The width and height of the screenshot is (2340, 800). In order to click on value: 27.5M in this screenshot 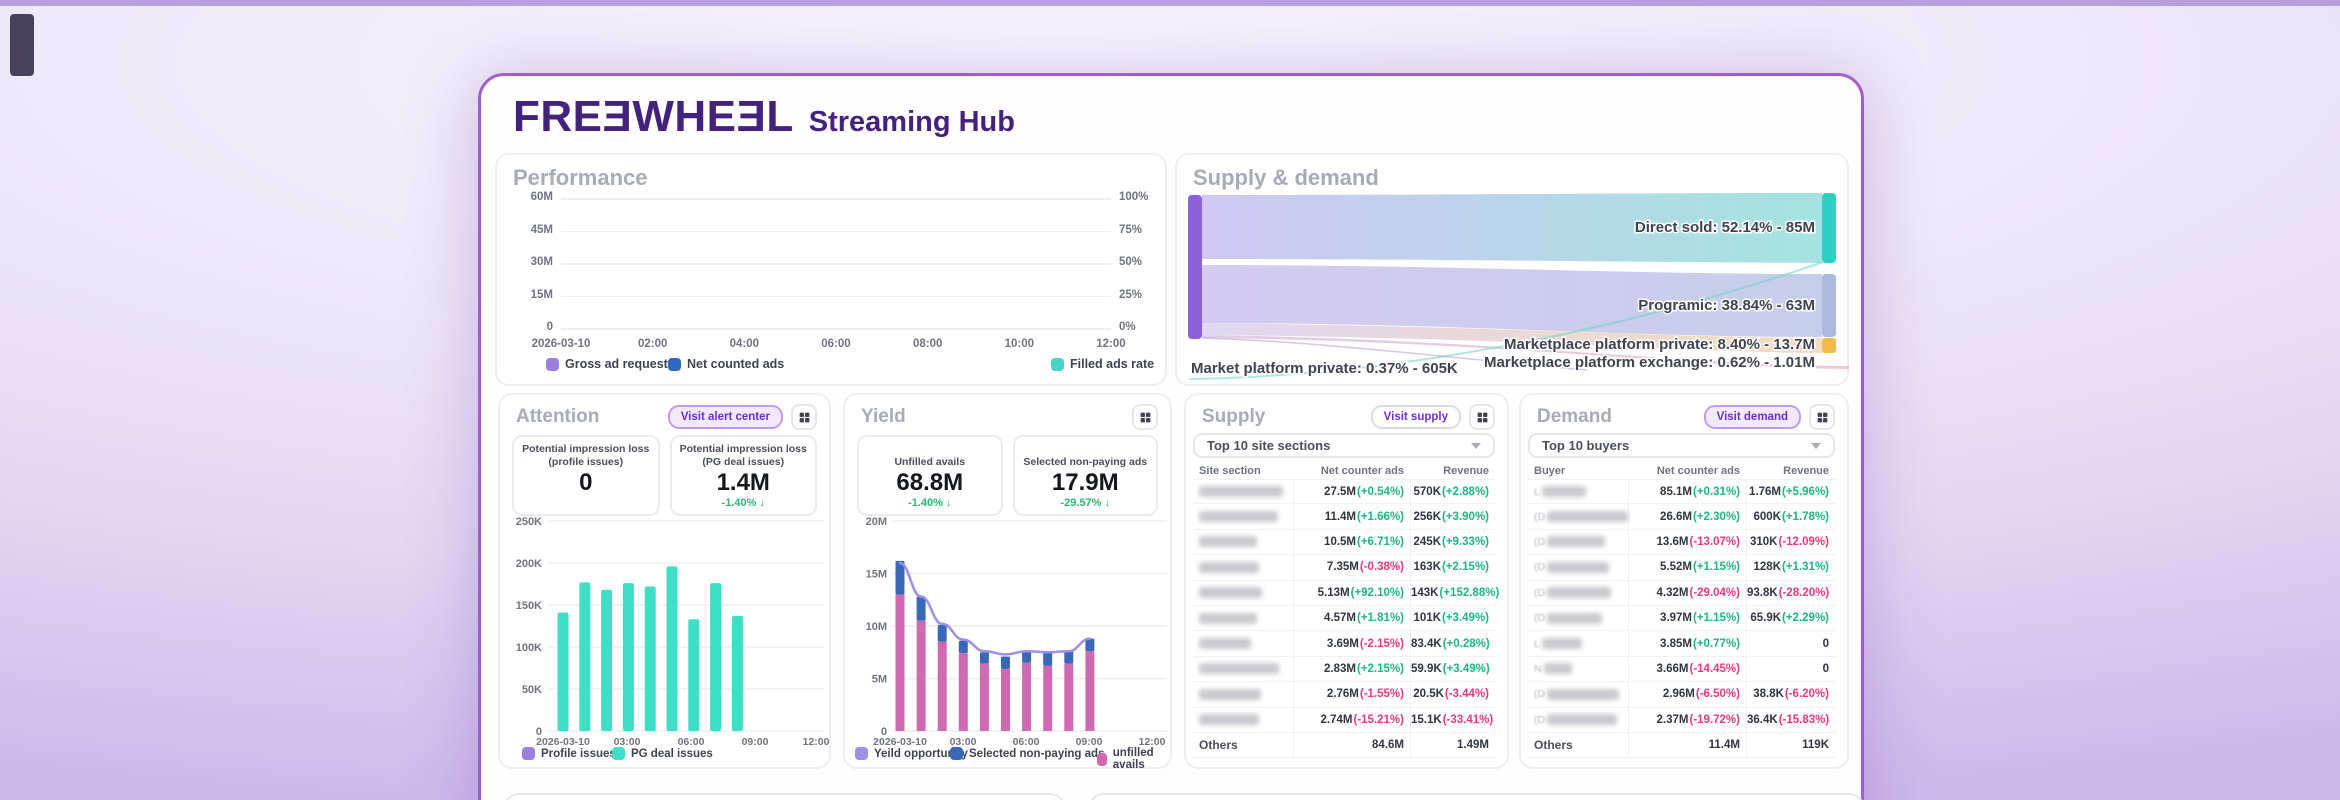, I will do `click(1340, 491)`.